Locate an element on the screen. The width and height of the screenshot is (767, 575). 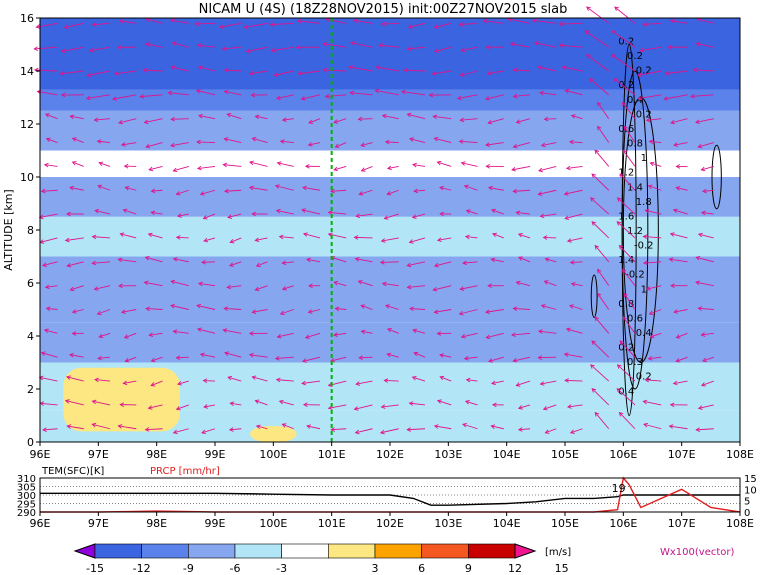
colorbar-high-arrow is located at coordinates (525, 551).